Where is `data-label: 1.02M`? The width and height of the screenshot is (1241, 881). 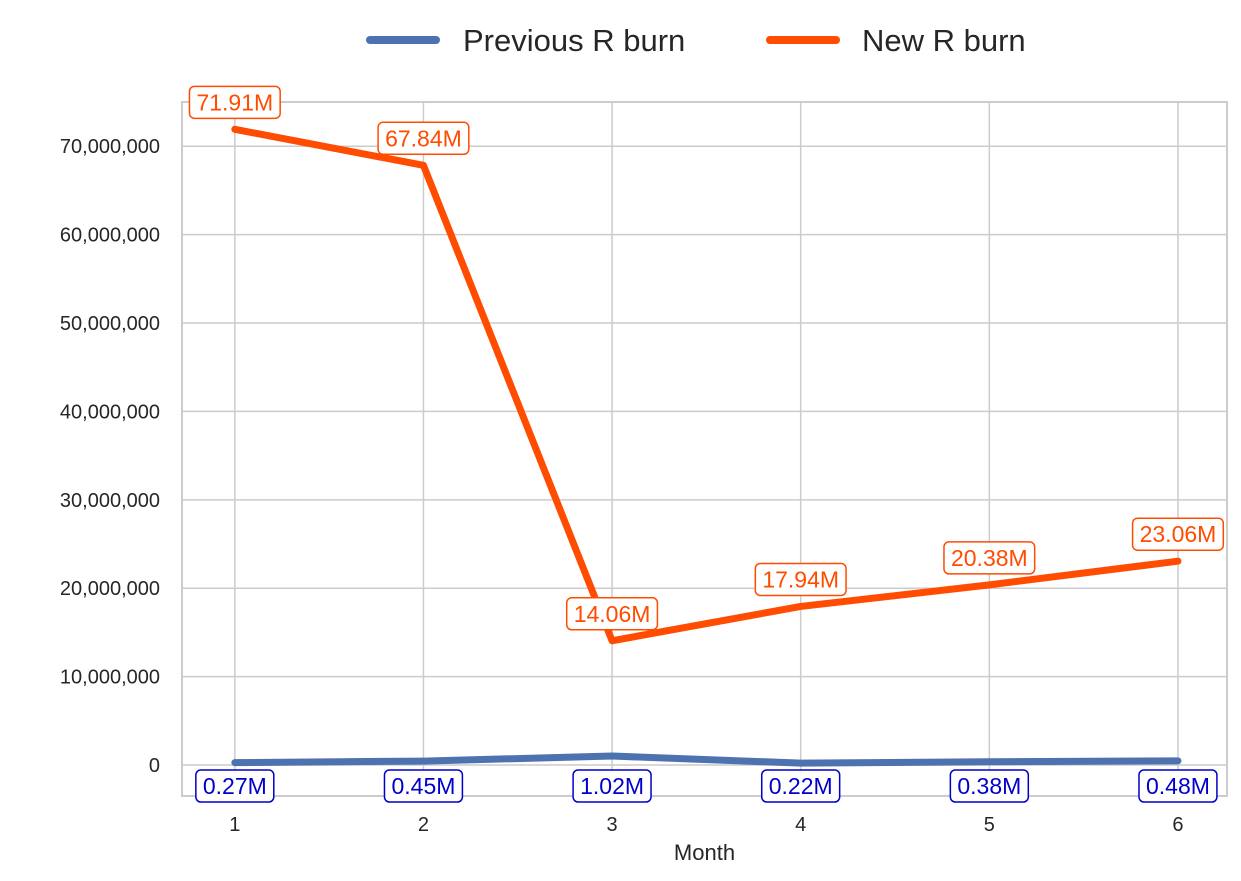 data-label: 1.02M is located at coordinates (612, 786).